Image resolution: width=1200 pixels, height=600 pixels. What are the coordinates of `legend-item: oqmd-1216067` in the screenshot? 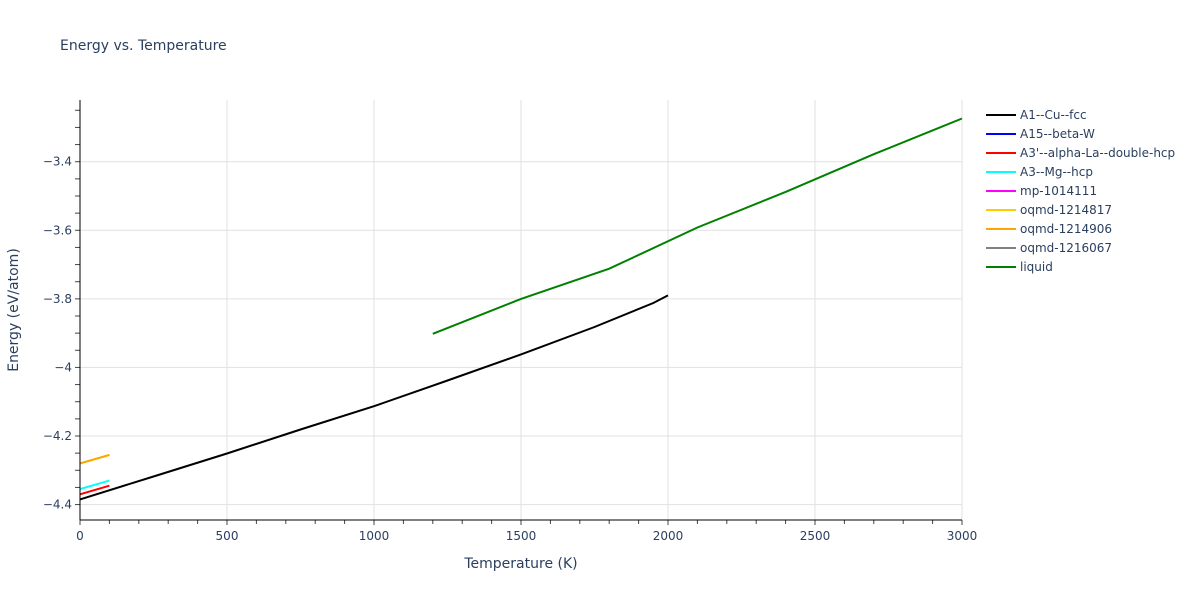 It's located at (1049, 248).